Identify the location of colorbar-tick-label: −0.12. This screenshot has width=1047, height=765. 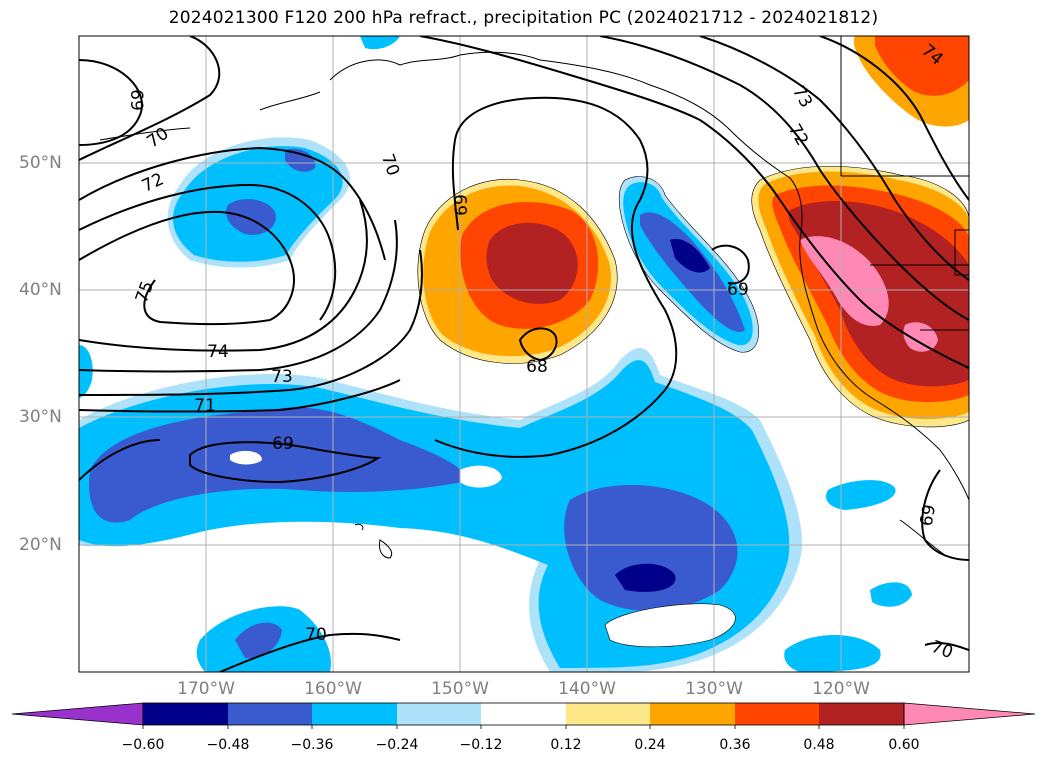
(481, 745).